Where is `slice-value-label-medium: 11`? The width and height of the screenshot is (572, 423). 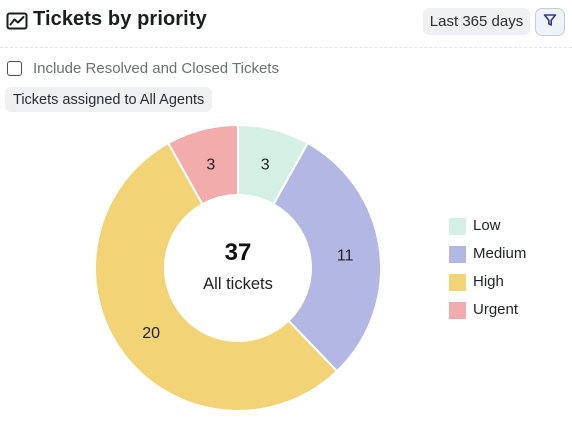
slice-value-label-medium: 11 is located at coordinates (345, 255).